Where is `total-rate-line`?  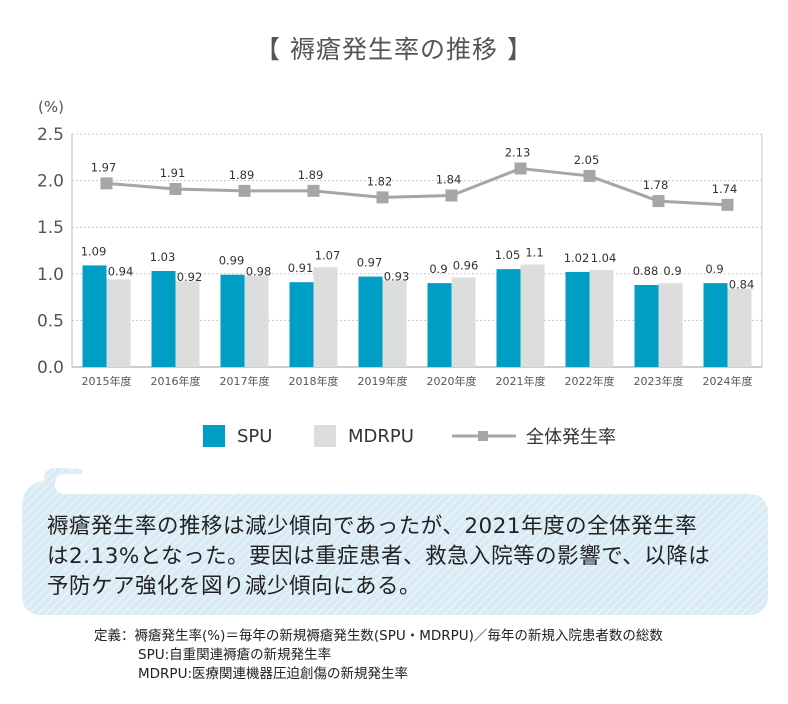
total-rate-line is located at coordinates (417, 186).